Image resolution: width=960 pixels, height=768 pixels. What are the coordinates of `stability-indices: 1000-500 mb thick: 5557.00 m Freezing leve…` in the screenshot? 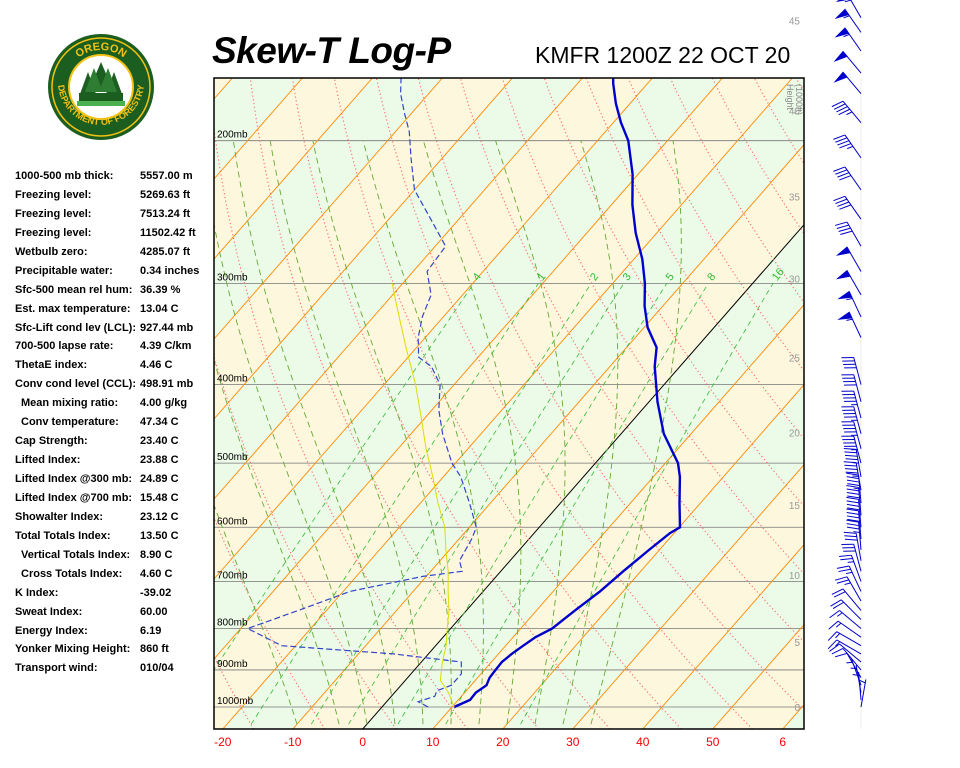 It's located at (115, 423).